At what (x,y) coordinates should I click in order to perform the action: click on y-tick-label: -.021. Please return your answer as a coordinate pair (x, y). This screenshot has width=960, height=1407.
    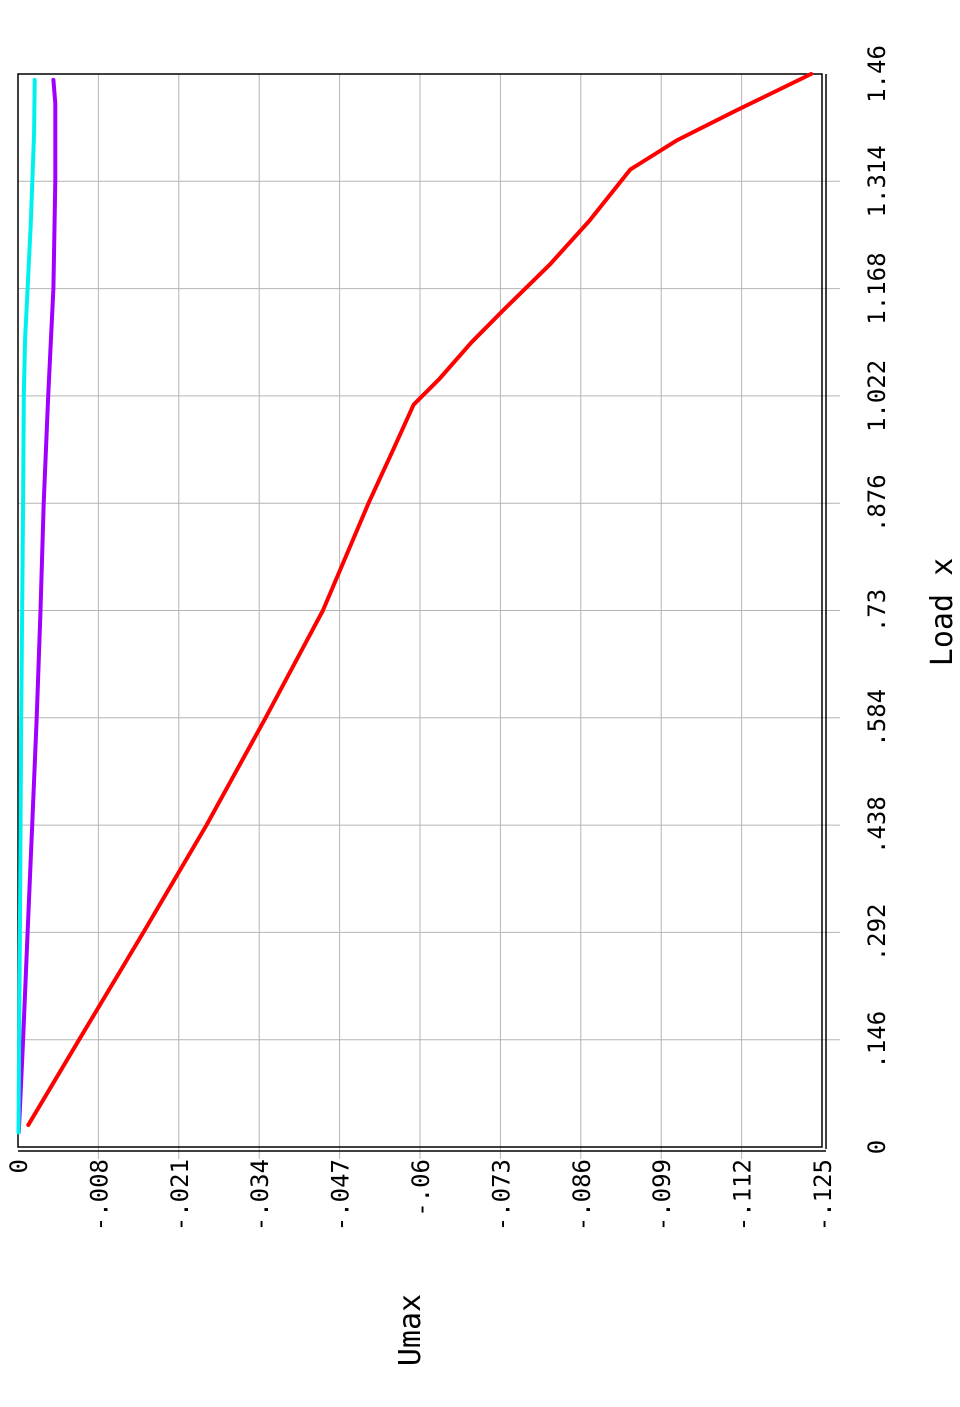
    Looking at the image, I should click on (180, 1195).